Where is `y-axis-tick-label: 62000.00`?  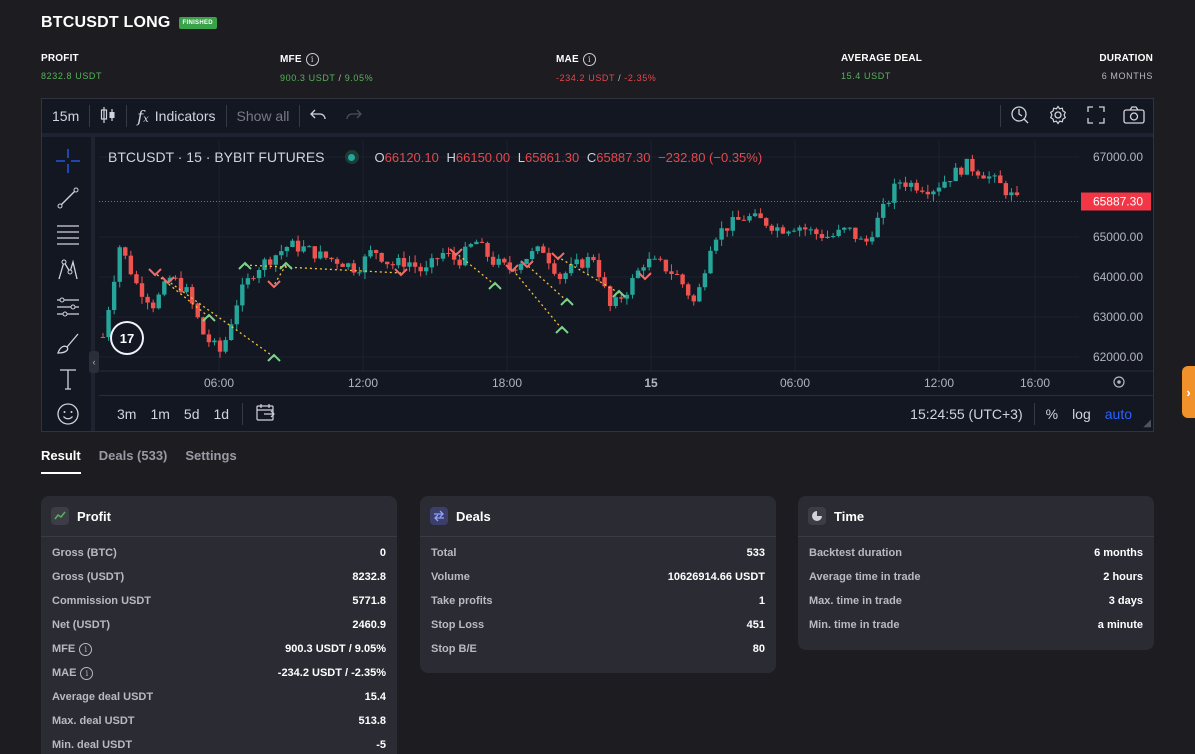
y-axis-tick-label: 62000.00 is located at coordinates (1118, 357).